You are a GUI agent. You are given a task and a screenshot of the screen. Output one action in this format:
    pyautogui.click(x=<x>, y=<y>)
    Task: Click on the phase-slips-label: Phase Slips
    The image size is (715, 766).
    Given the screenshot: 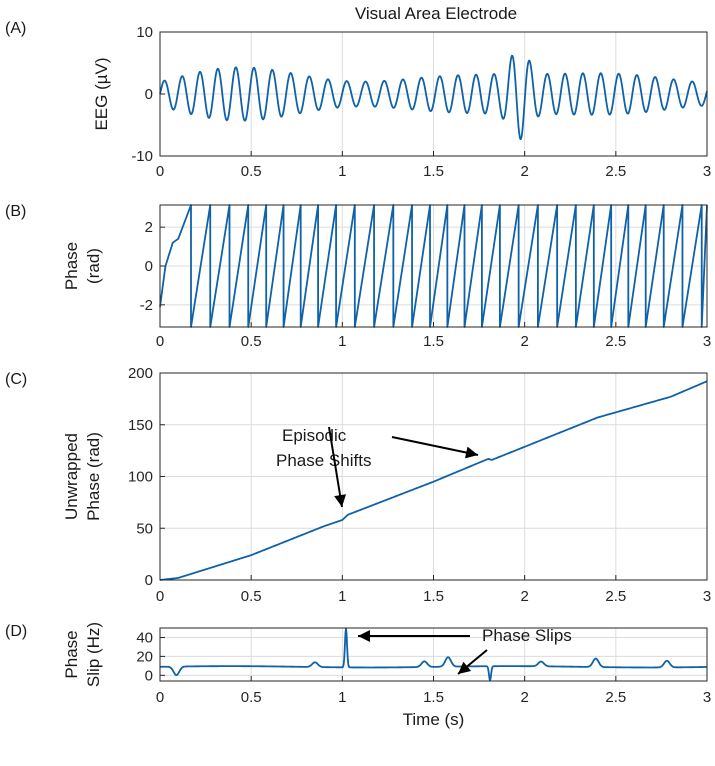 What is the action you would take?
    pyautogui.click(x=527, y=635)
    